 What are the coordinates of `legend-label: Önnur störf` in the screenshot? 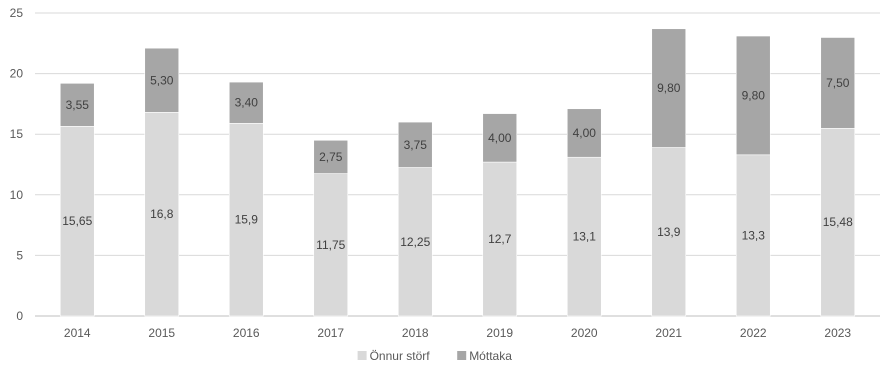 It's located at (400, 356).